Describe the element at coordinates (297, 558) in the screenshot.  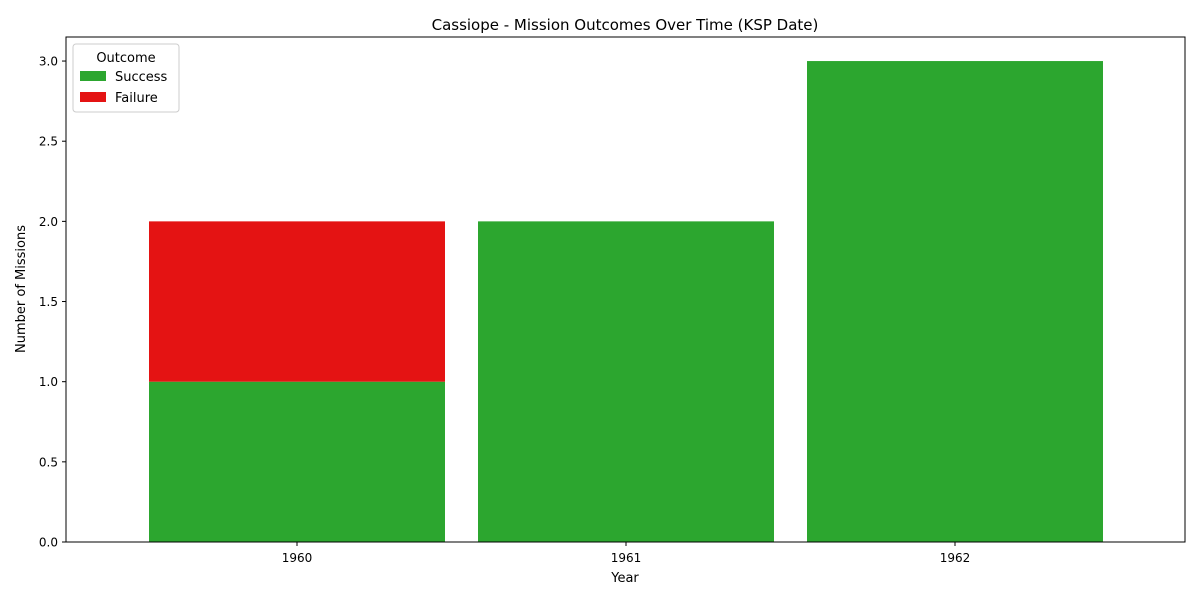
I see `x-tick-label: 1960` at that location.